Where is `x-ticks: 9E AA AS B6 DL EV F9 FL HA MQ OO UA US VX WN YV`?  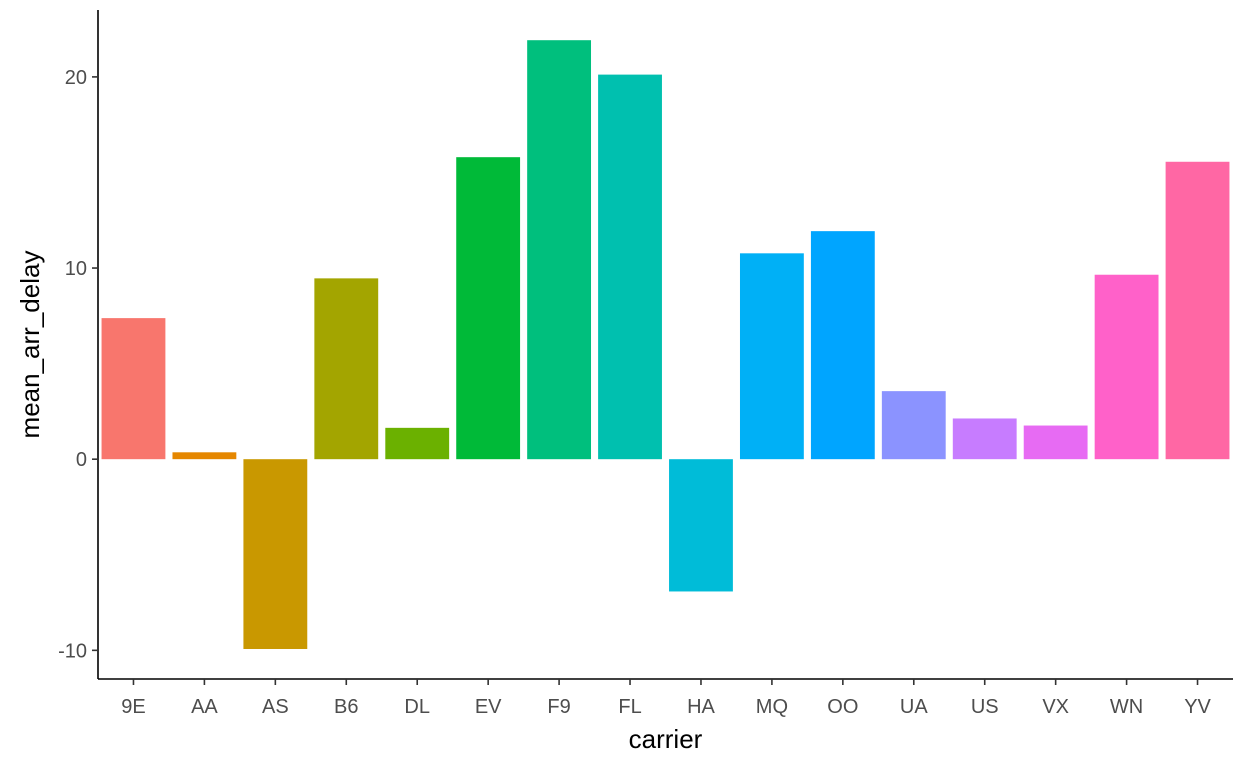
x-ticks: 9E AA AS B6 DL EV F9 FL HA MQ OO UA US VX WN YV is located at coordinates (666, 698).